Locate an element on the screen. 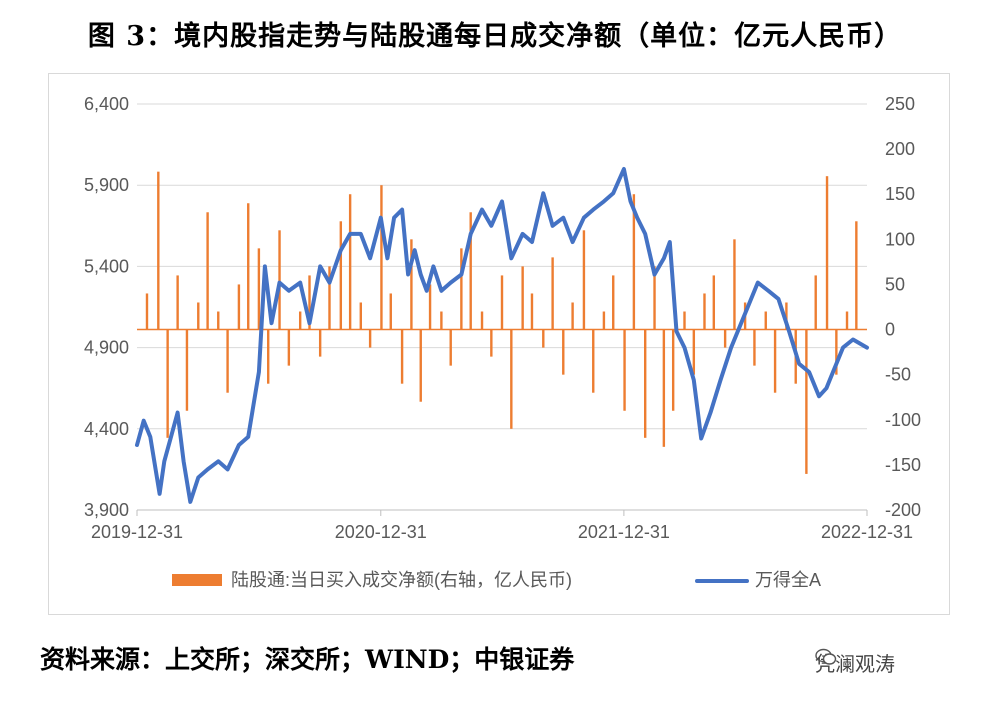  x-tick-label: 2020-12-31 is located at coordinates (381, 532).